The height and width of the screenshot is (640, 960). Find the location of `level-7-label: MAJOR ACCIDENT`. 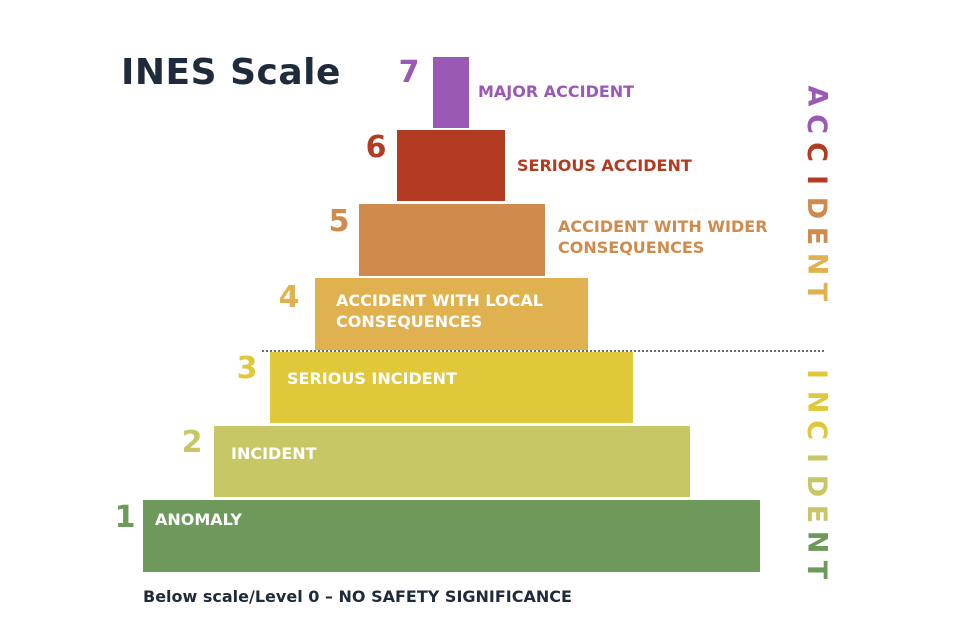

level-7-label: MAJOR ACCIDENT is located at coordinates (556, 91).